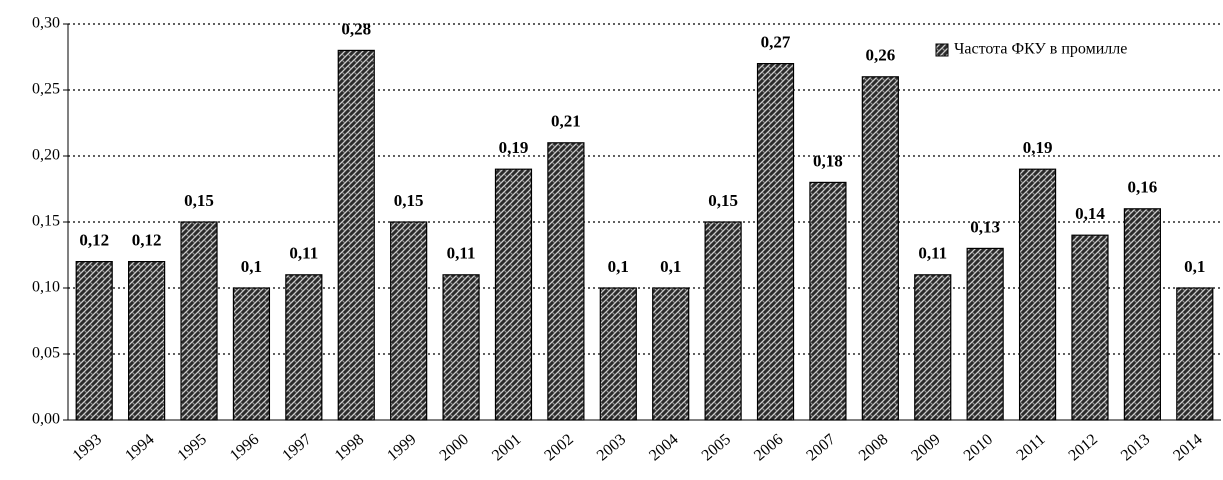  I want to click on x-tick-label: 2008, so click(873, 448).